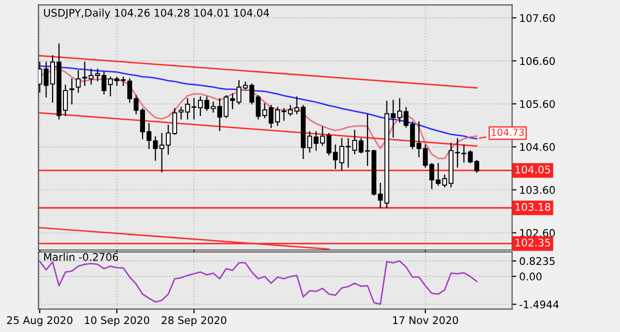  What do you see at coordinates (537, 190) in the screenshot?
I see `y-tick-label: 103.60` at bounding box center [537, 190].